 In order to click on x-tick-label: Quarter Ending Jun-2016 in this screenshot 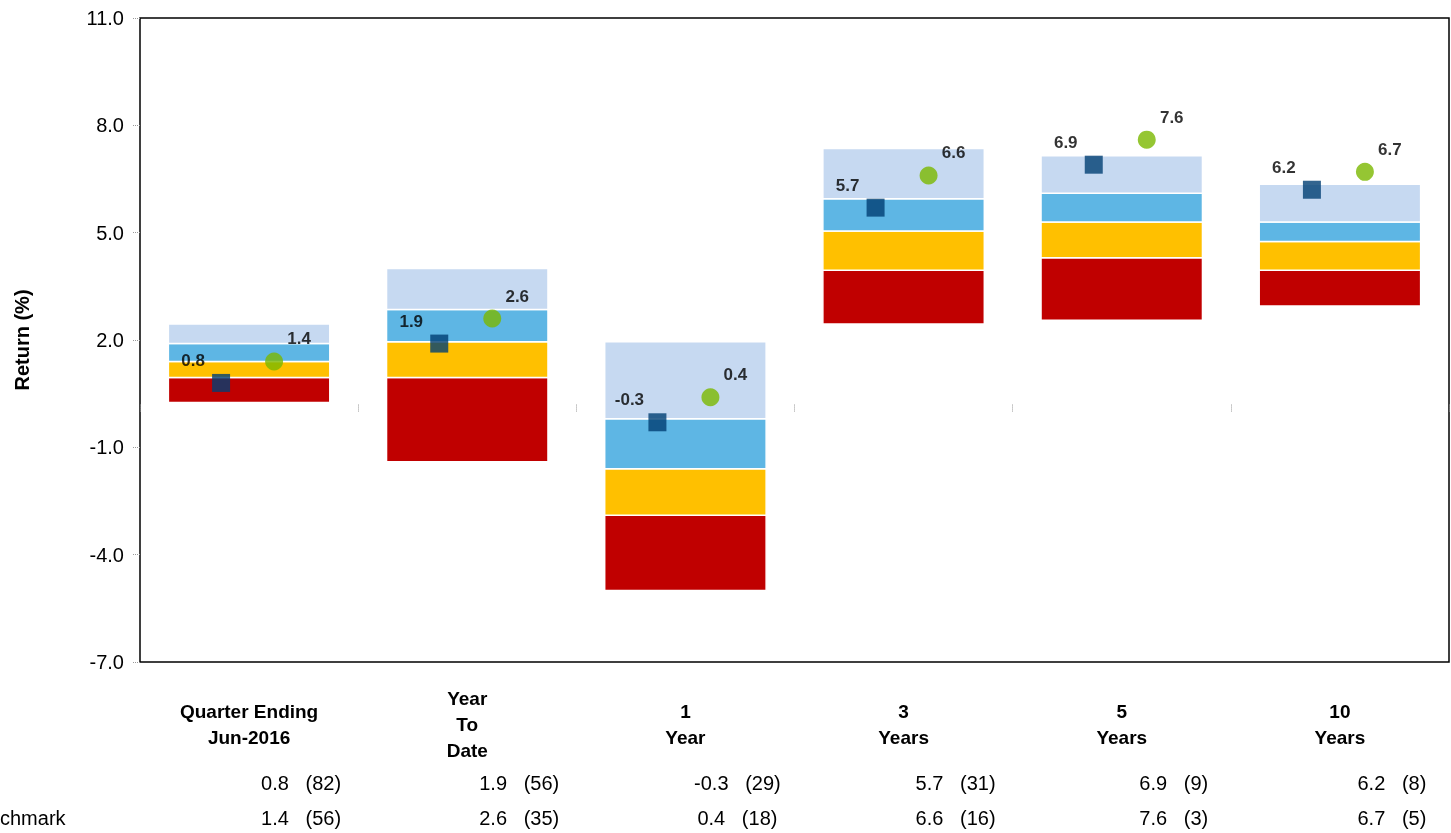, I will do `click(249, 724)`.